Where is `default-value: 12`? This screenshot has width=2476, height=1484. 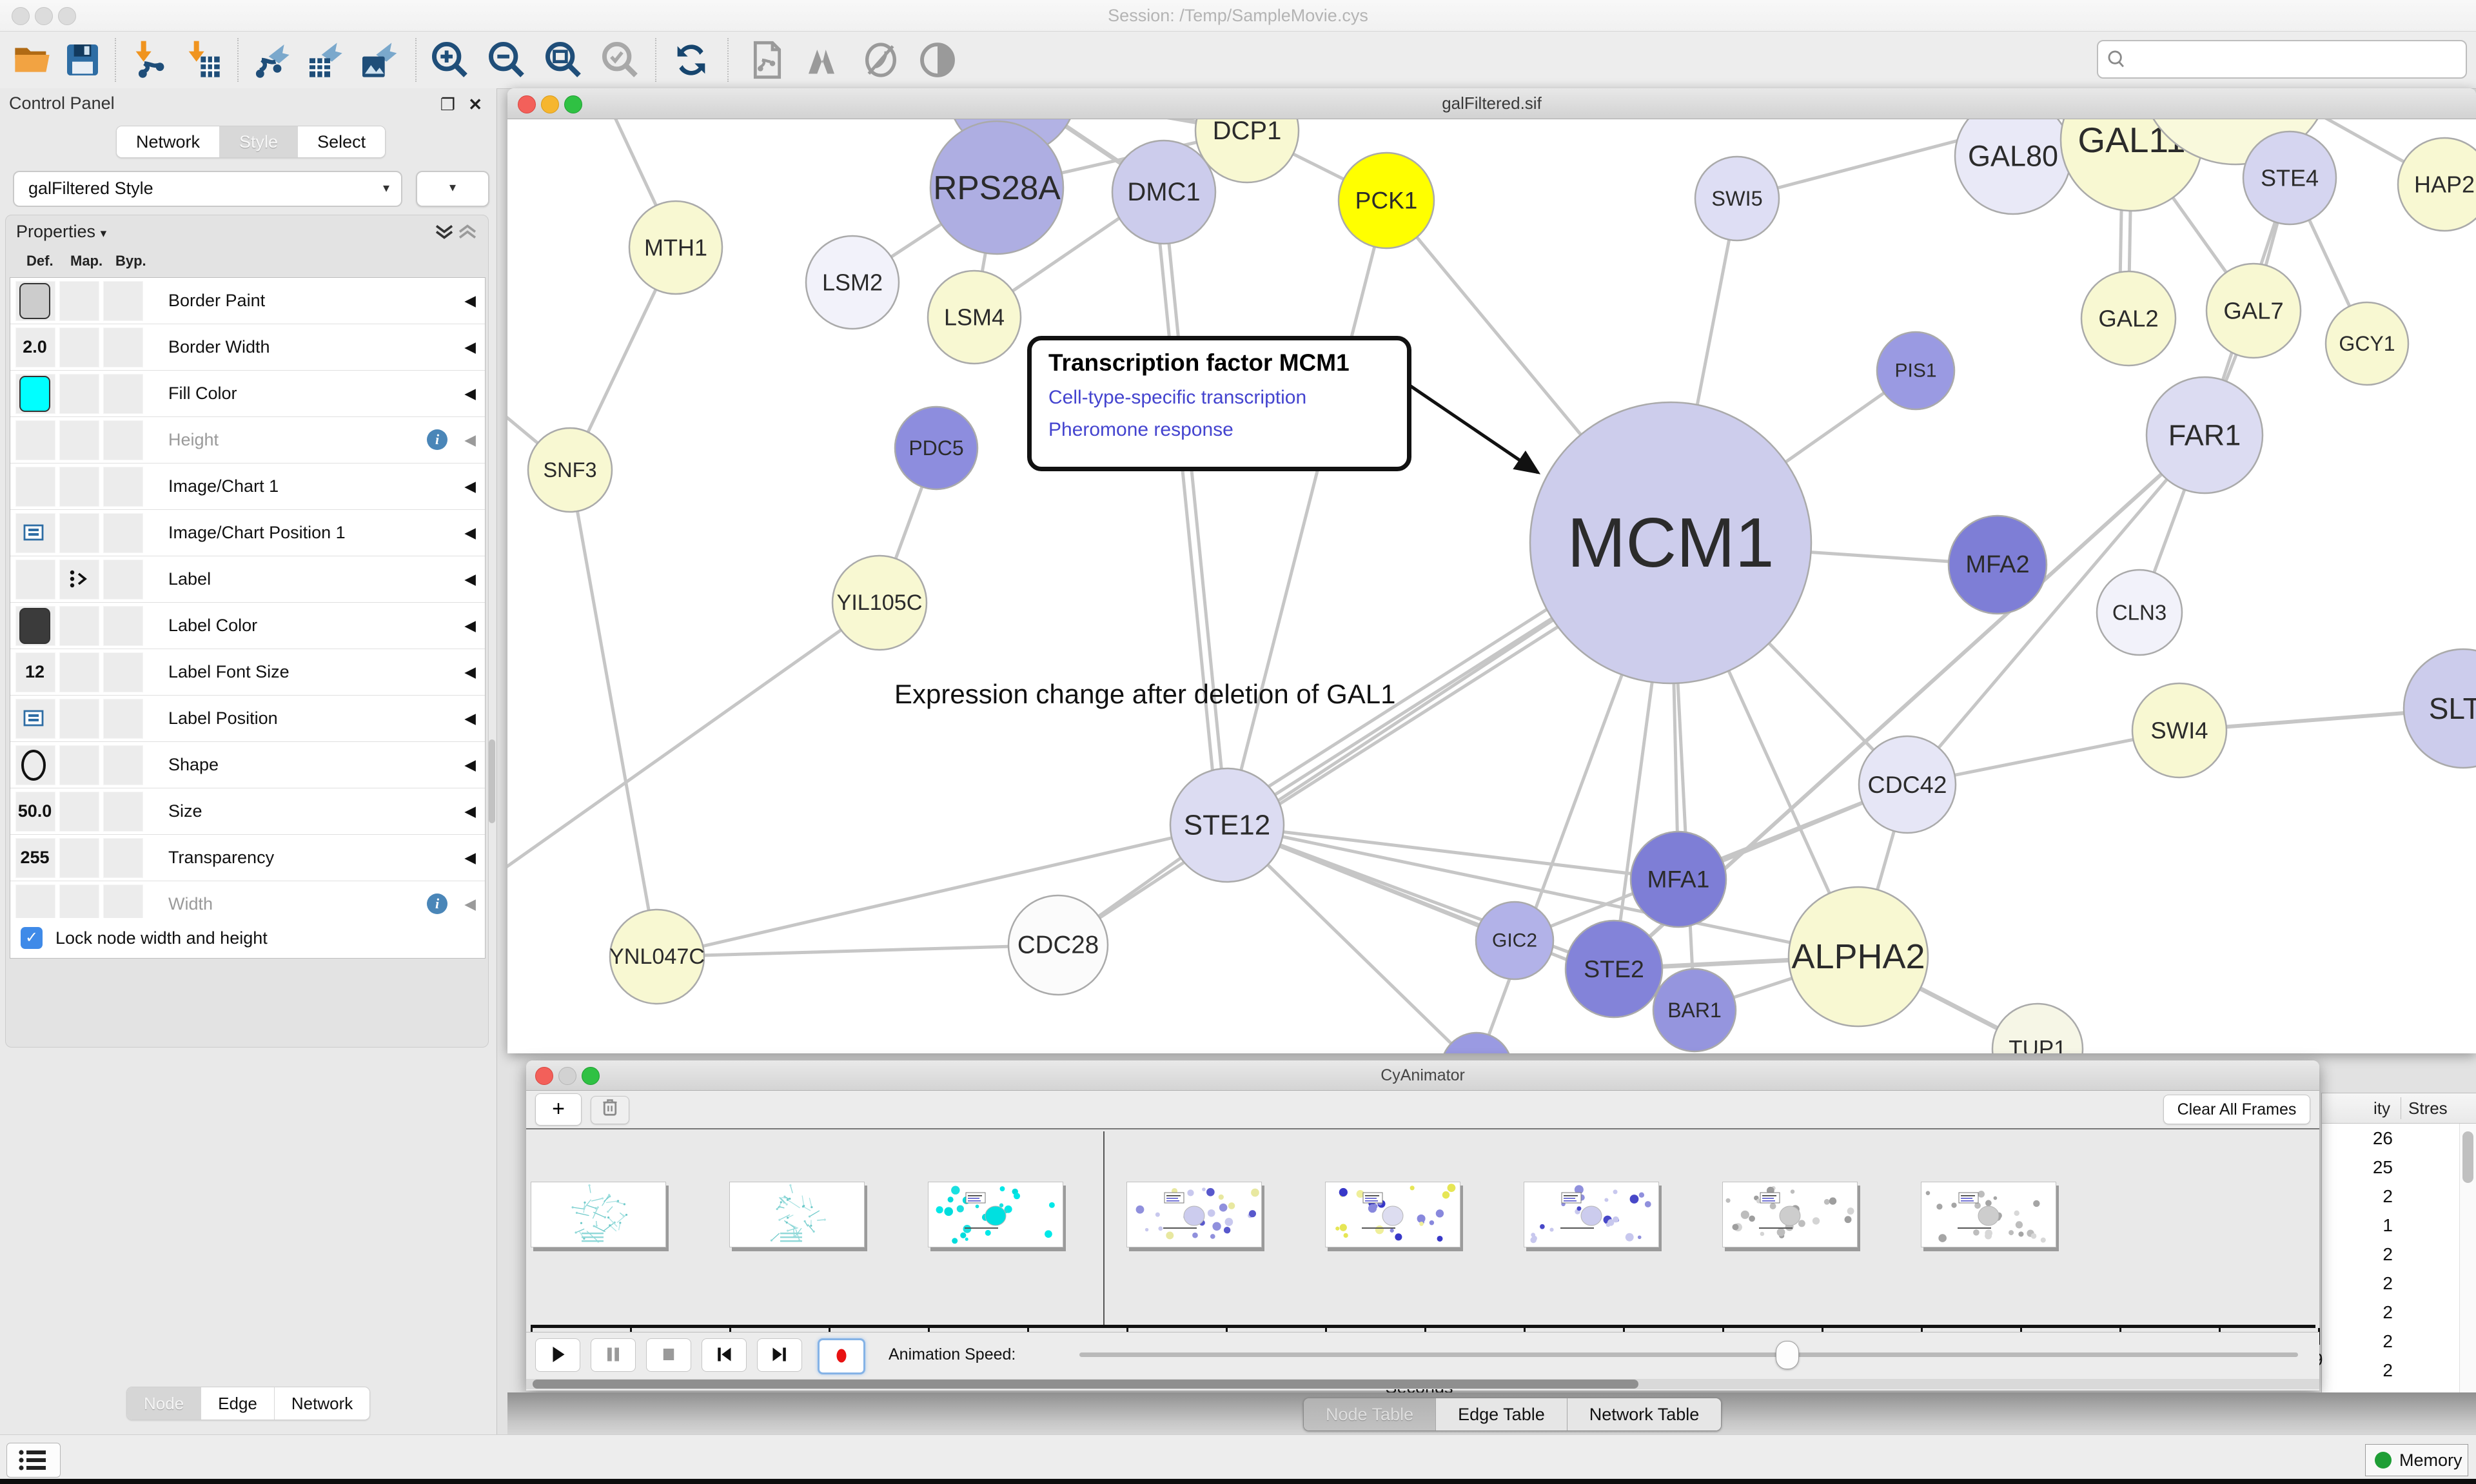
default-value: 12 is located at coordinates (35, 671).